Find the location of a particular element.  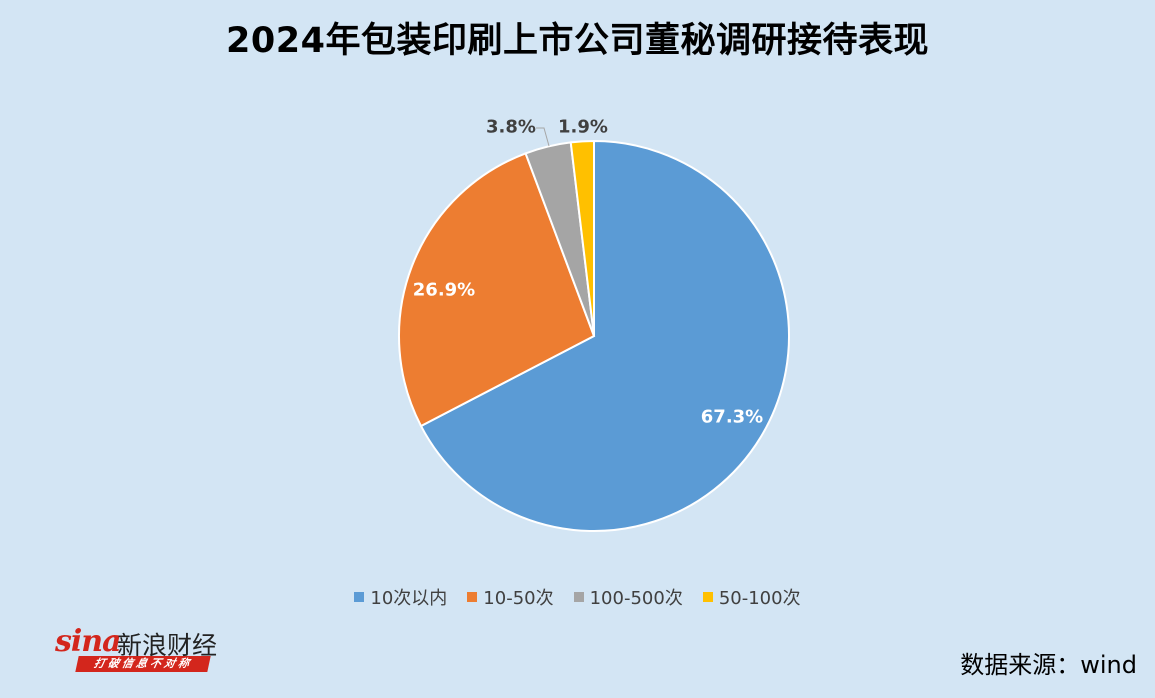

legend-label-3: 100-500次 is located at coordinates (636, 598).